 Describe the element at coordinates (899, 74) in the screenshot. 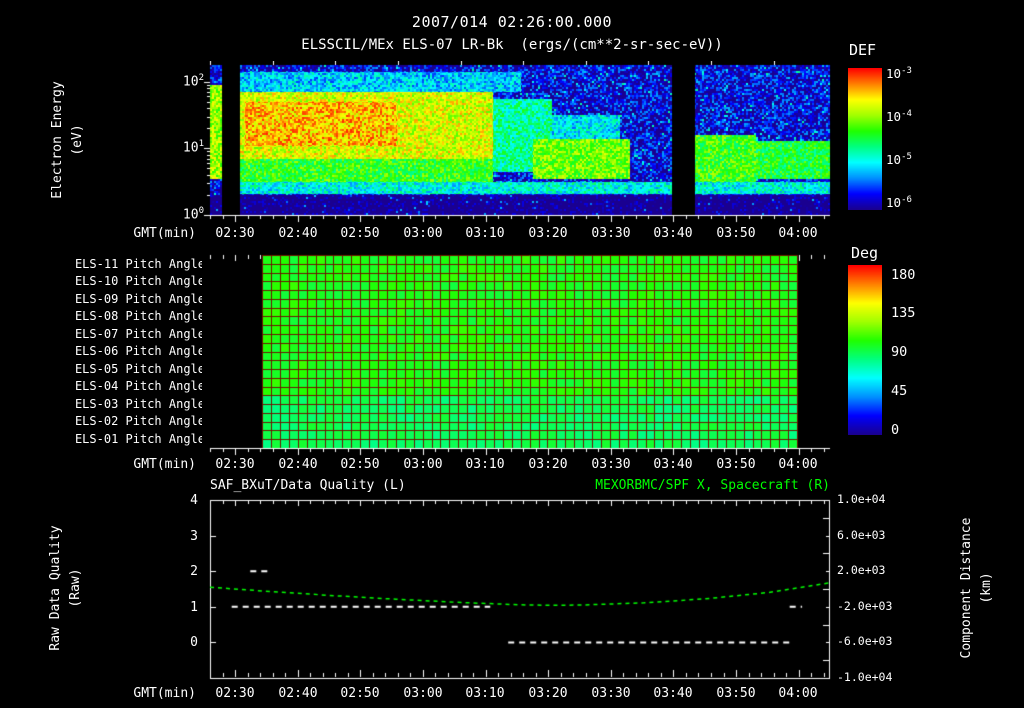

I see `def-cb-tick: 10⁻³` at that location.